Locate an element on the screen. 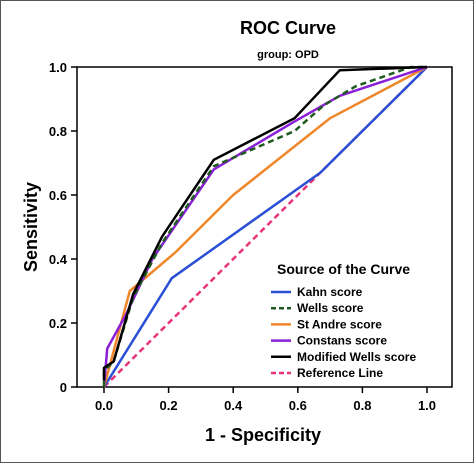 The width and height of the screenshot is (474, 463). y-axis-label: Sensitivity is located at coordinates (31, 227).